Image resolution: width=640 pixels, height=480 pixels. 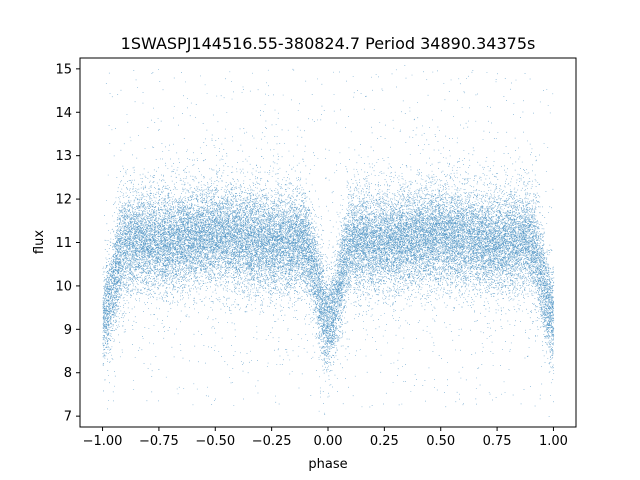 I want to click on y-tick-label: 11, so click(x=63, y=243).